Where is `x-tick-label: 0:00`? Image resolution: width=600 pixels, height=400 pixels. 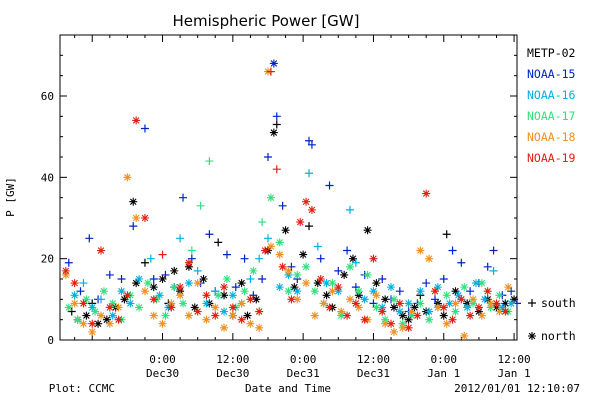
x-tick-label: 0:00 is located at coordinates (303, 359).